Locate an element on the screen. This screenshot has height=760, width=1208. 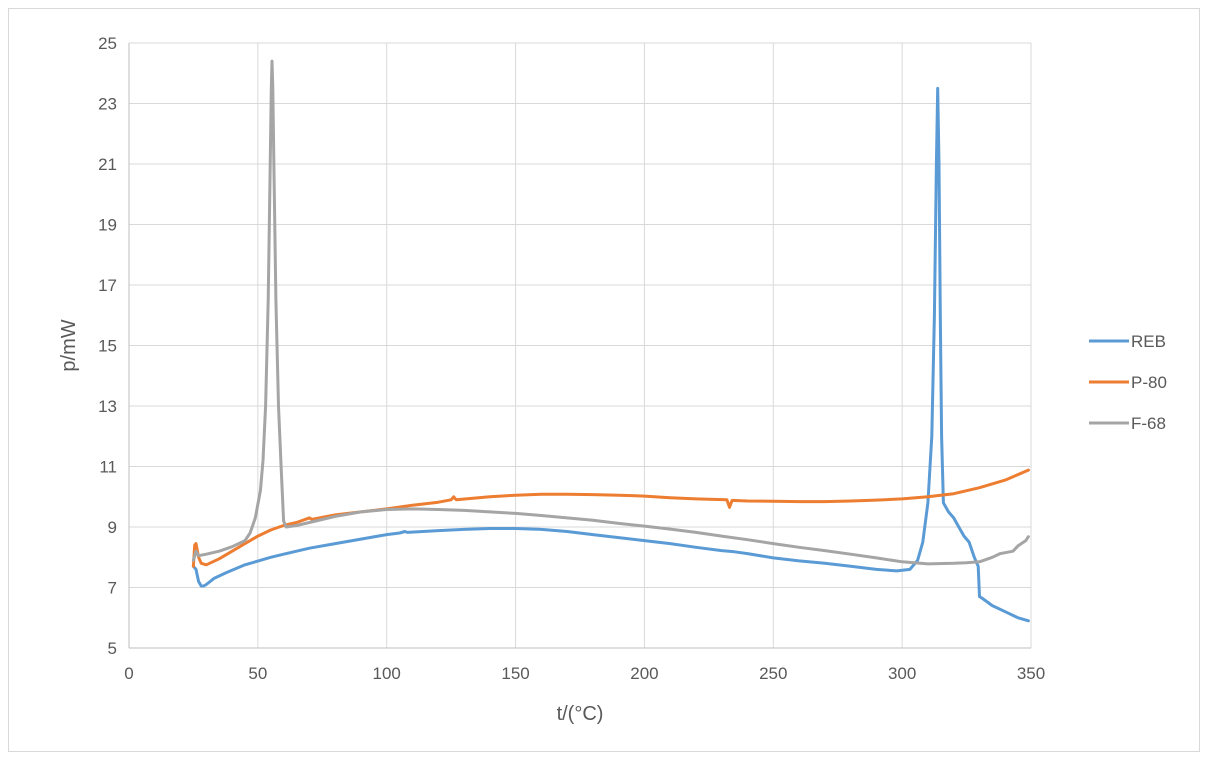
y-tick-label: 11 is located at coordinates (108, 467).